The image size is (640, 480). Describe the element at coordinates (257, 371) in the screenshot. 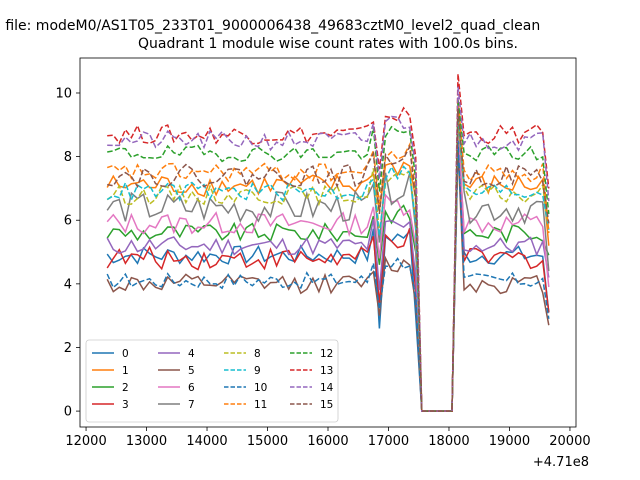

I see `legend-label-9: 9` at that location.